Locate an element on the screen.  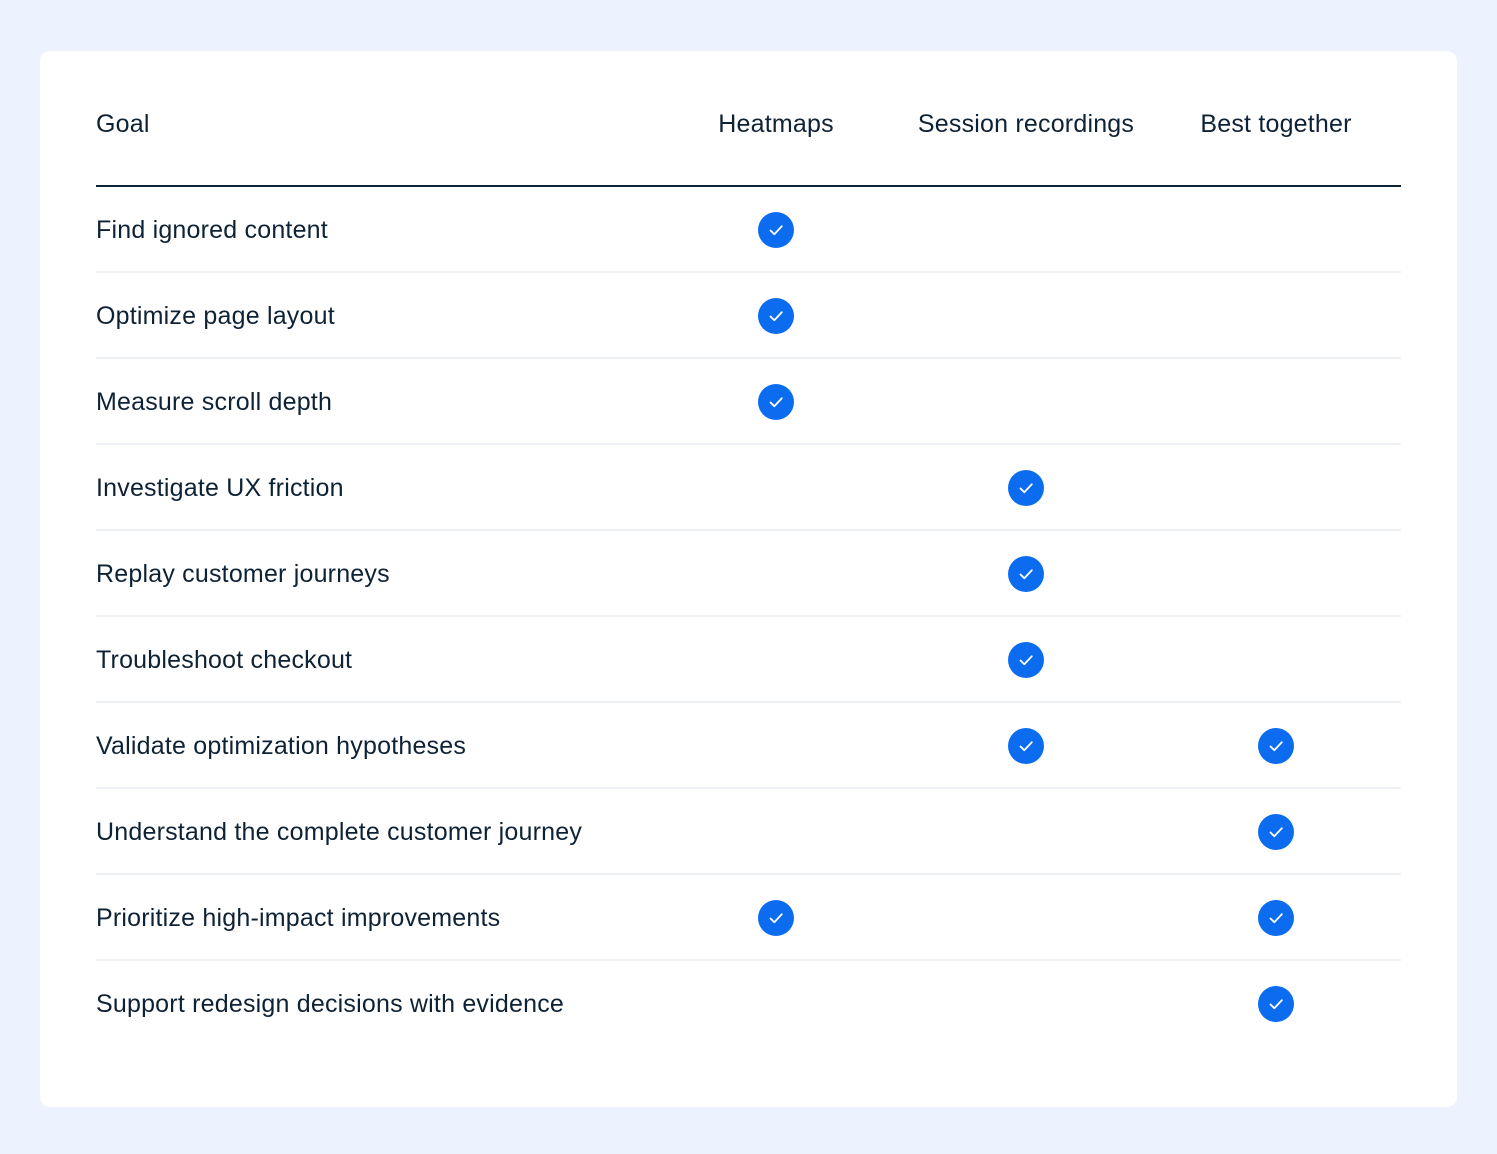
goal-label: Measure scroll depth is located at coordinates (214, 402).